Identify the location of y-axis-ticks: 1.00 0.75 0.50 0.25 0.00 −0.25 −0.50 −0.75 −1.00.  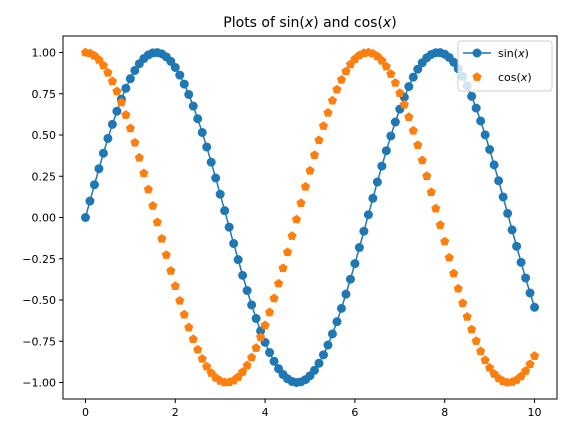
(42, 218).